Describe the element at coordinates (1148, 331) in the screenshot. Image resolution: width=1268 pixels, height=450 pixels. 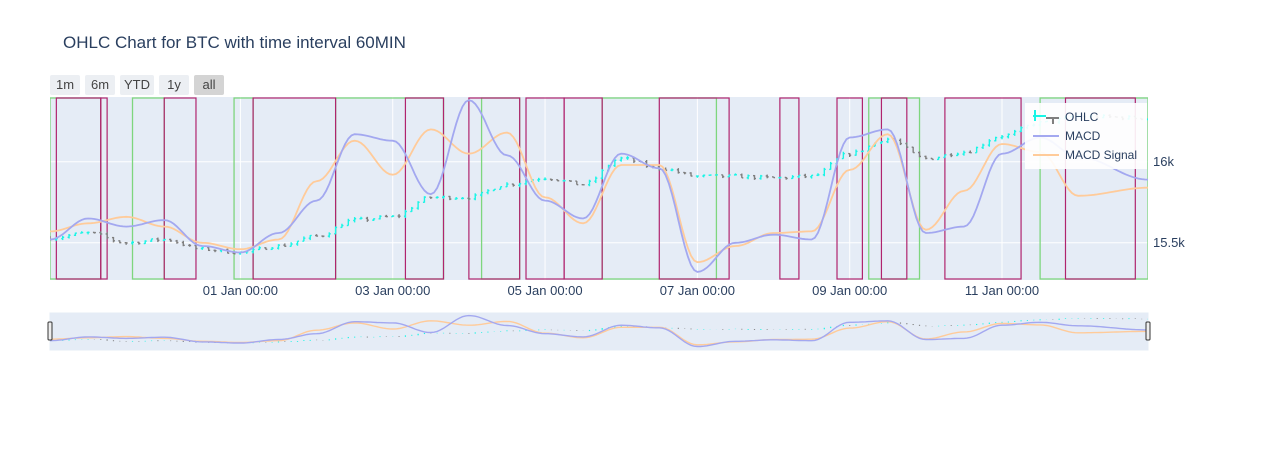
I see `rangeslider-right-handle` at that location.